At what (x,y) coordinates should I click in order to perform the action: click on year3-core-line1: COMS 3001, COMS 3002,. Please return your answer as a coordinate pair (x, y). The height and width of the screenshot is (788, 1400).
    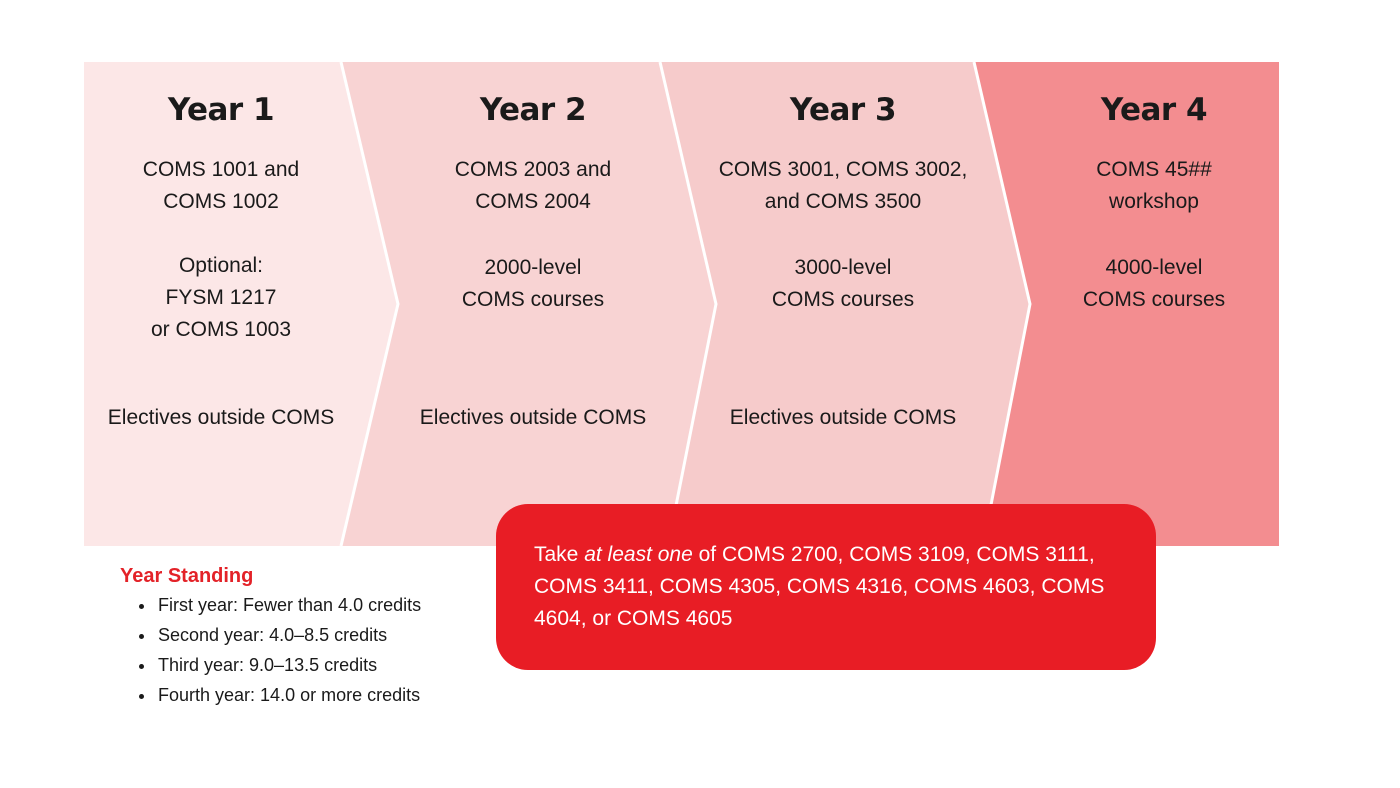
    Looking at the image, I should click on (843, 169).